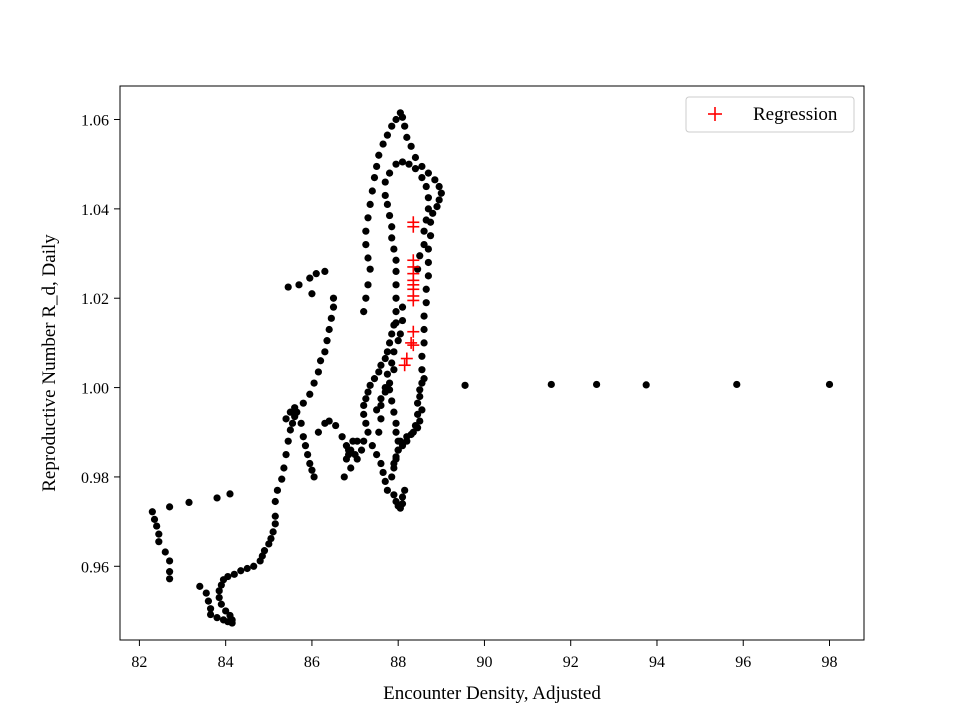 The width and height of the screenshot is (960, 720). What do you see at coordinates (743, 662) in the screenshot?
I see `x-tick-label: 96` at bounding box center [743, 662].